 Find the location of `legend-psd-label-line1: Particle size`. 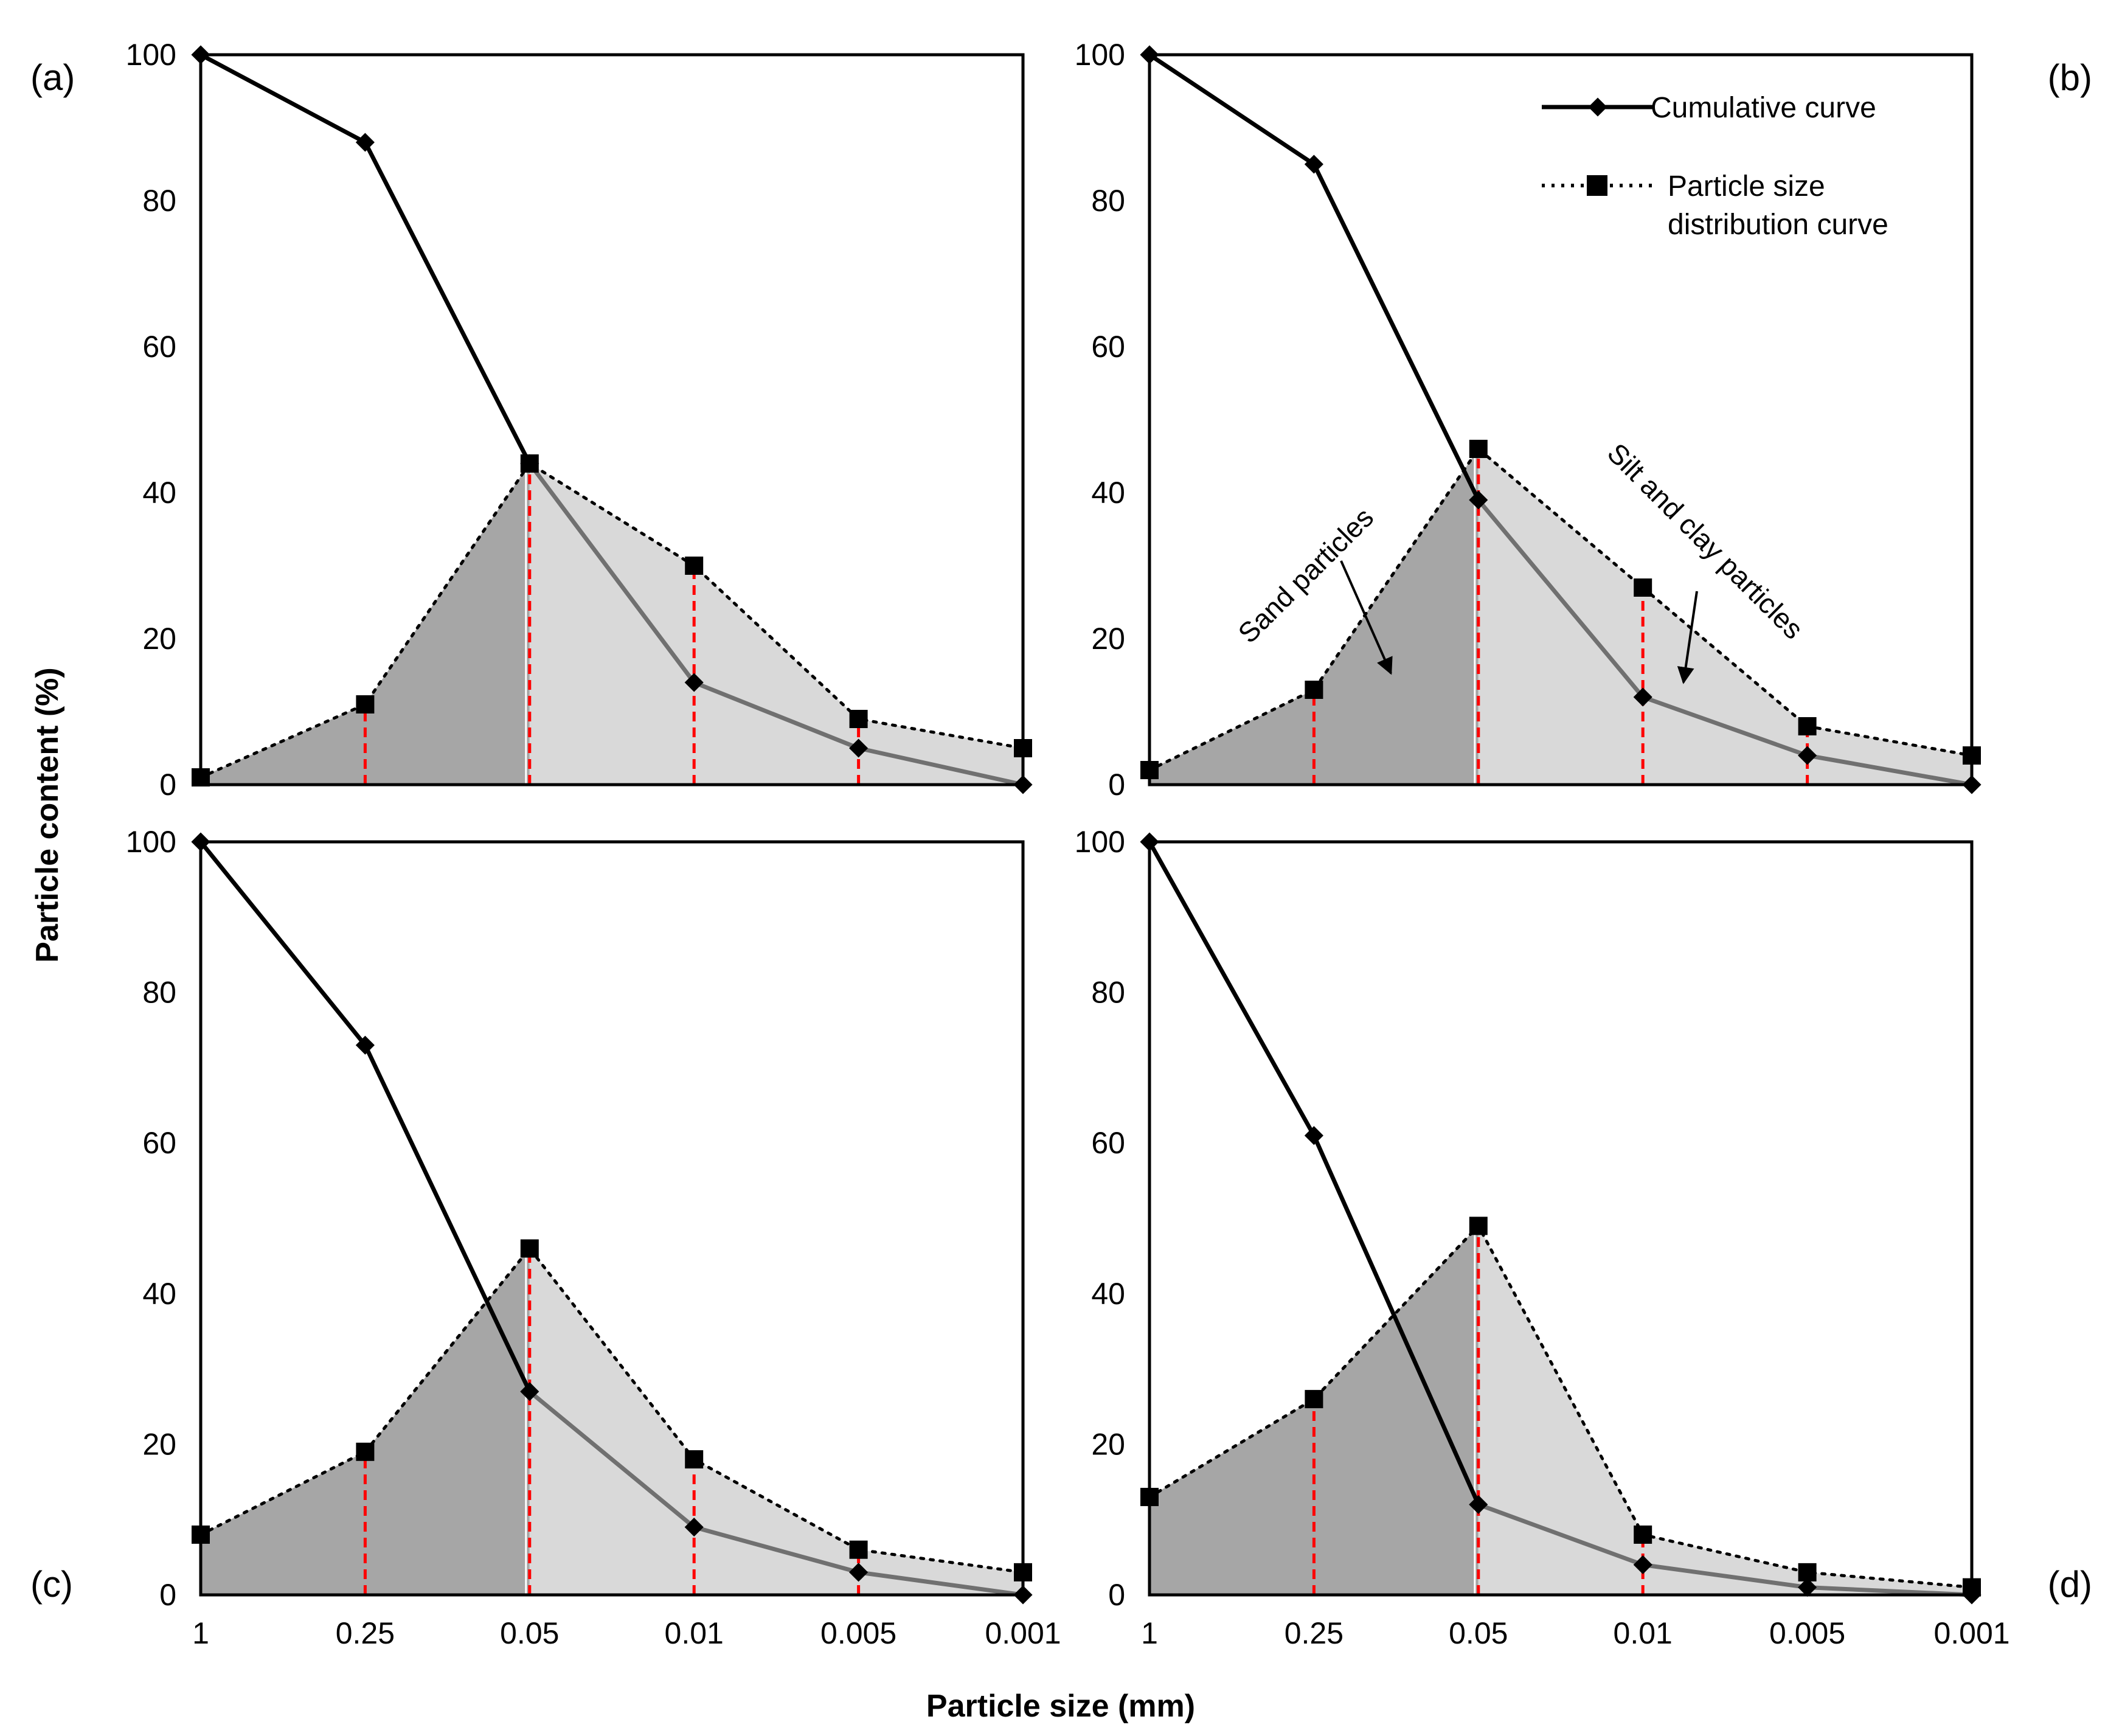

legend-psd-label-line1: Particle size is located at coordinates (1746, 186).